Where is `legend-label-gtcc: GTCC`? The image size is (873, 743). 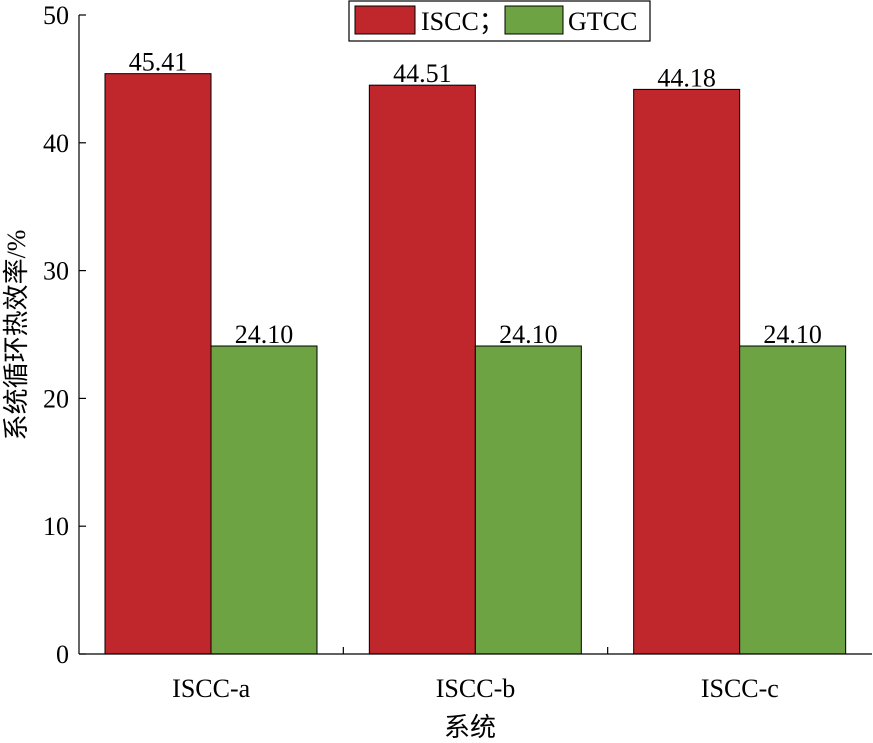
legend-label-gtcc: GTCC is located at coordinates (602, 21).